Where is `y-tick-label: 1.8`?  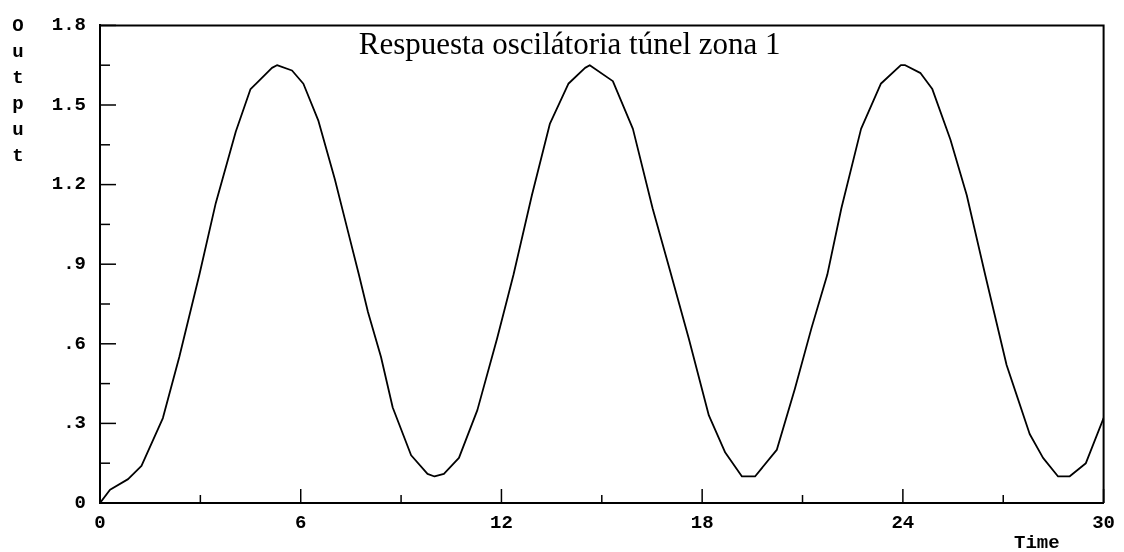 y-tick-label: 1.8 is located at coordinates (68, 25).